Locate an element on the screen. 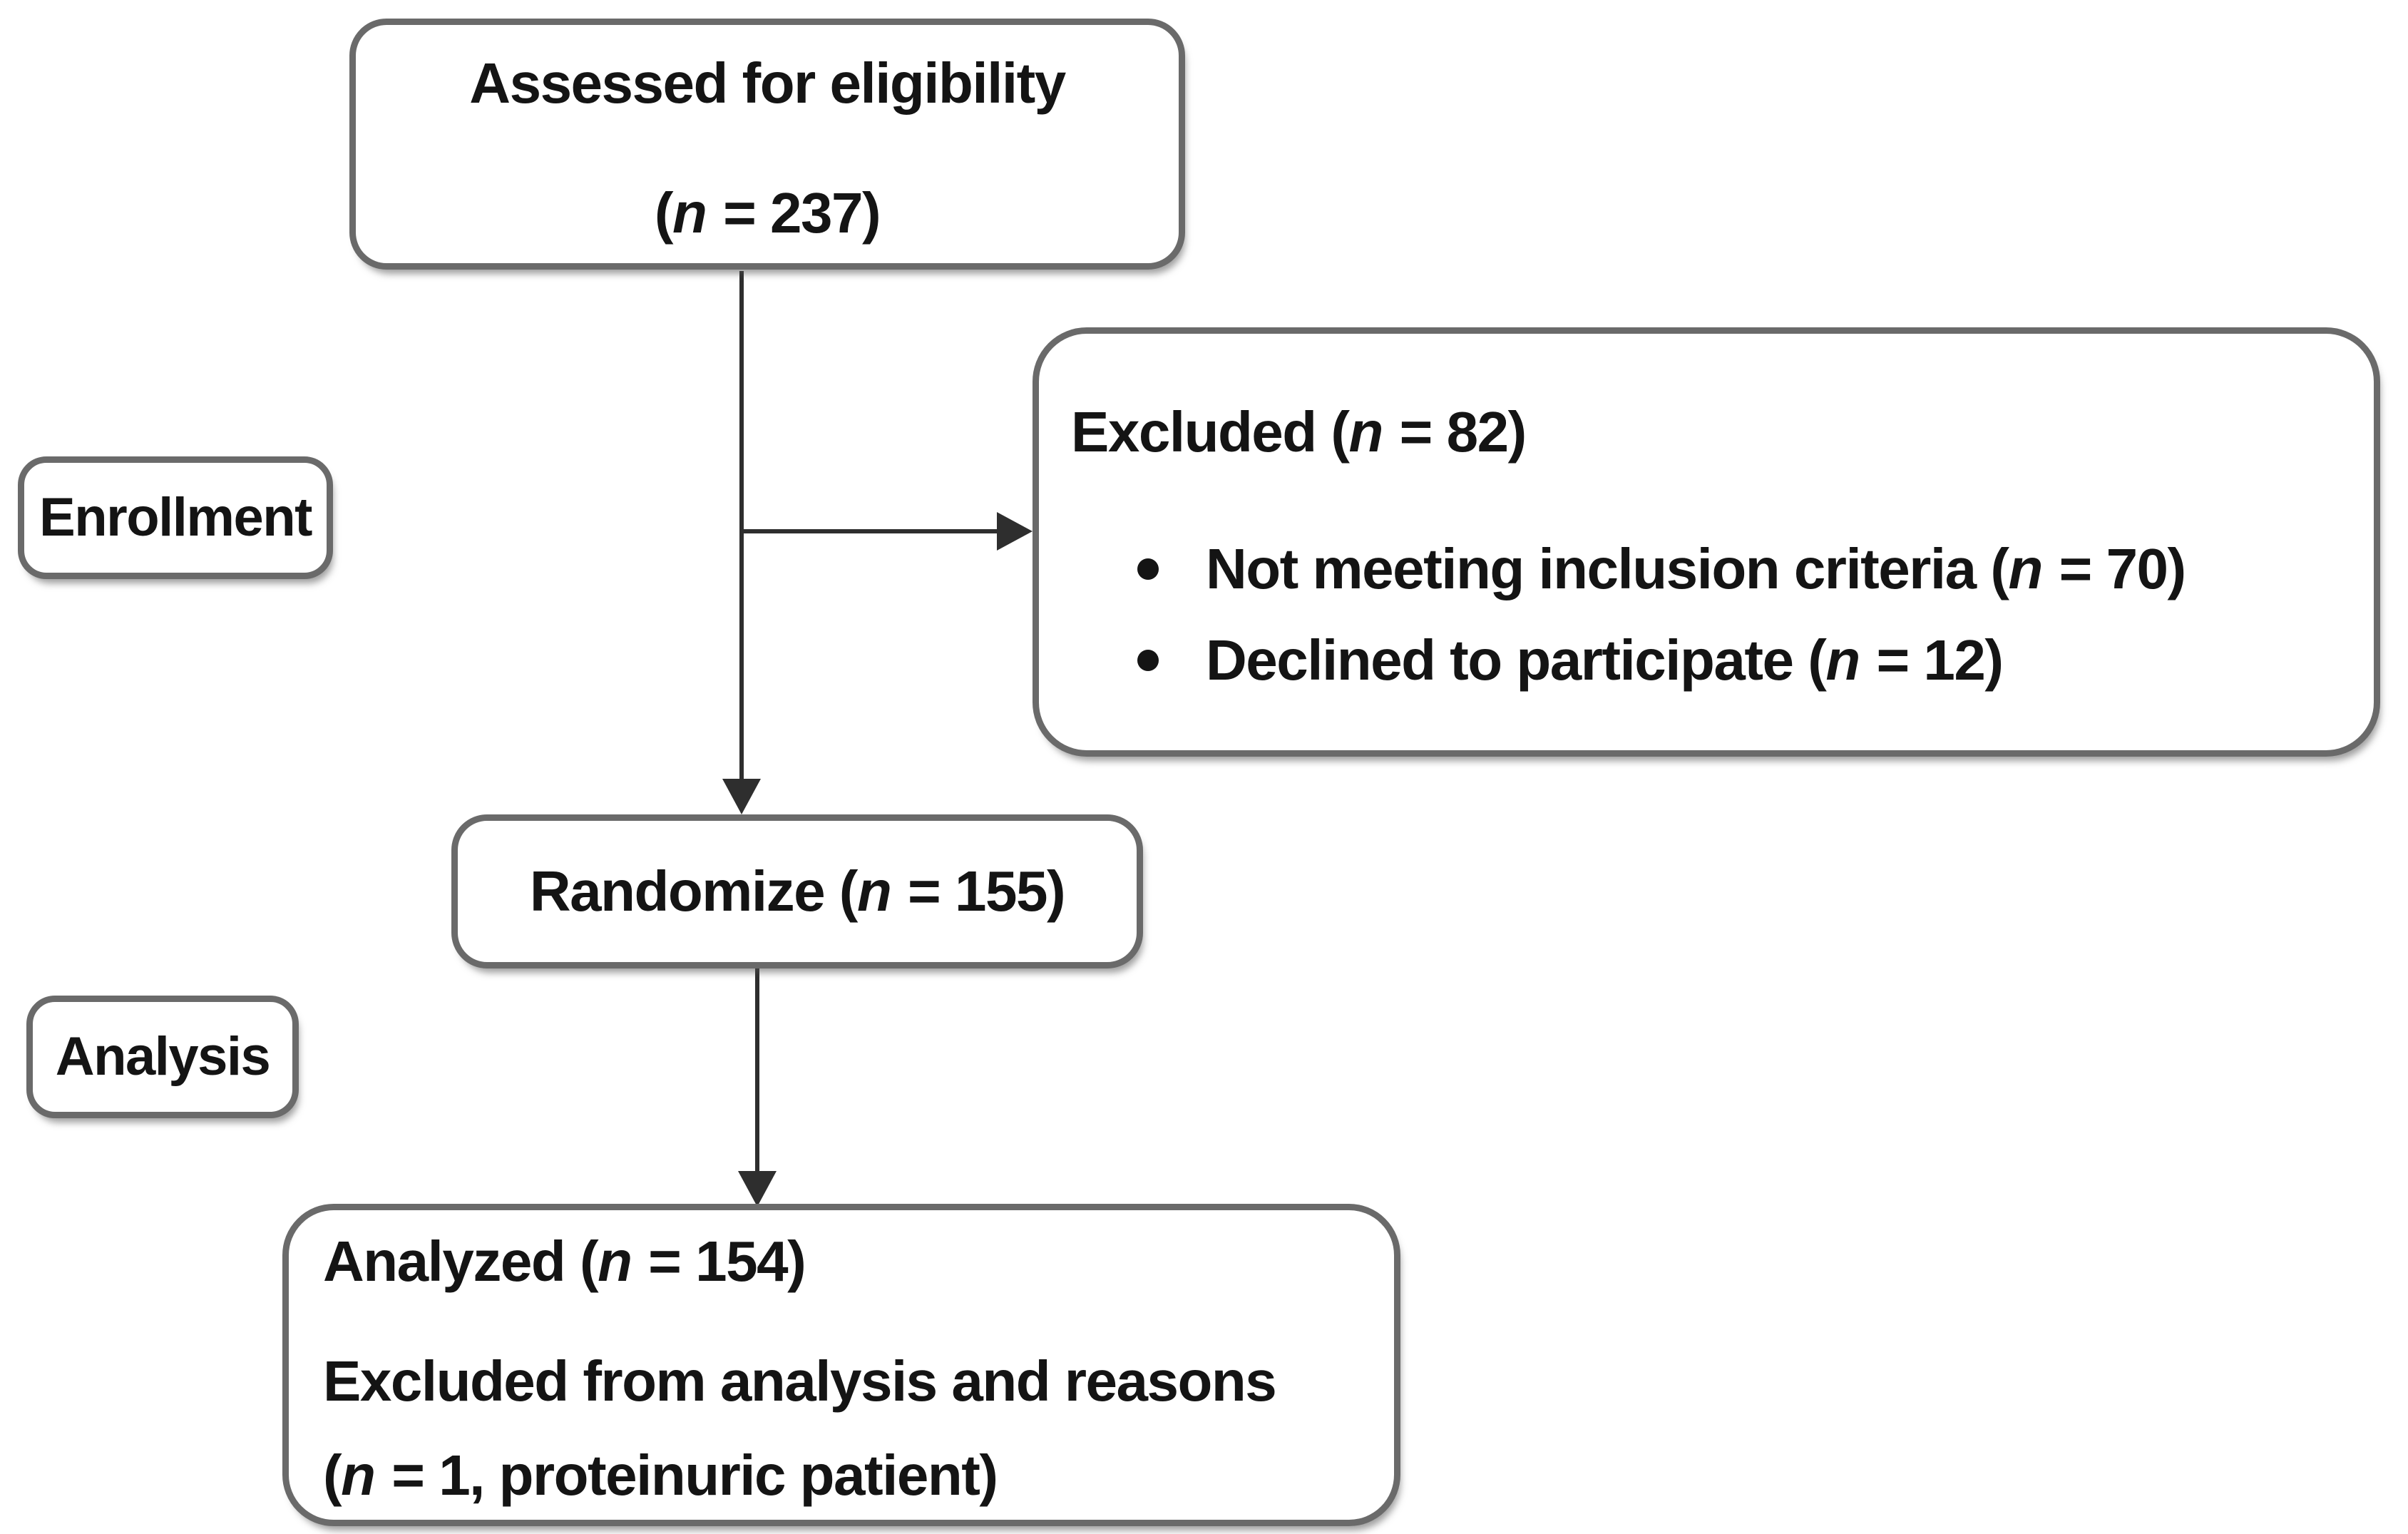 Image resolution: width=2408 pixels, height=1534 pixels. arrowhead-right-into-excluded is located at coordinates (1015, 532).